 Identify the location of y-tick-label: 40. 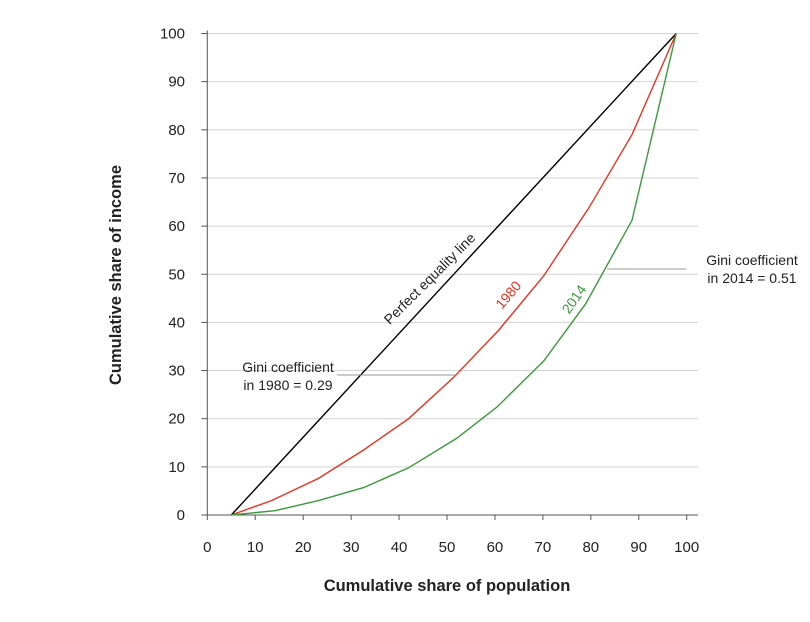
(176, 322).